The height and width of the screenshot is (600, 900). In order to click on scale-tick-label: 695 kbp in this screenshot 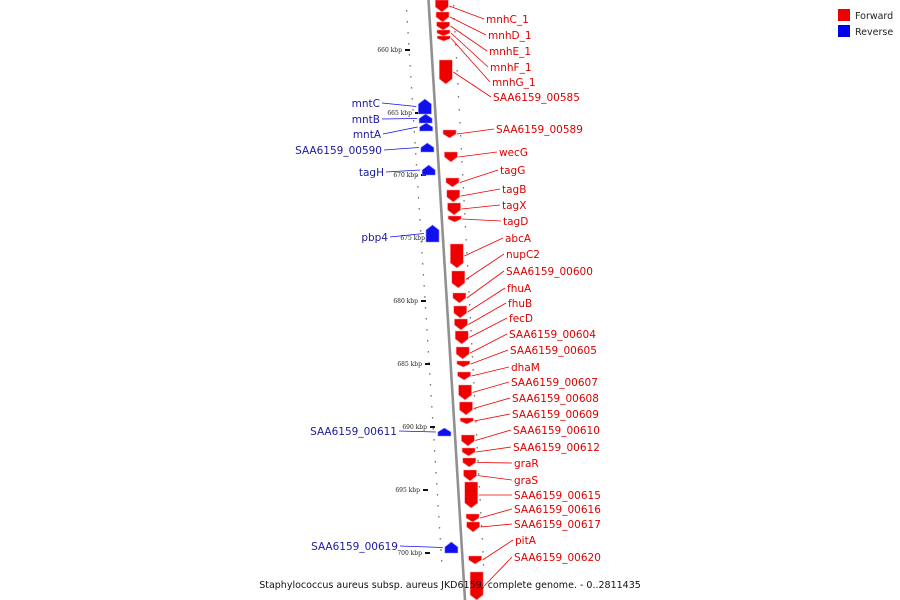, I will do `click(407, 490)`.